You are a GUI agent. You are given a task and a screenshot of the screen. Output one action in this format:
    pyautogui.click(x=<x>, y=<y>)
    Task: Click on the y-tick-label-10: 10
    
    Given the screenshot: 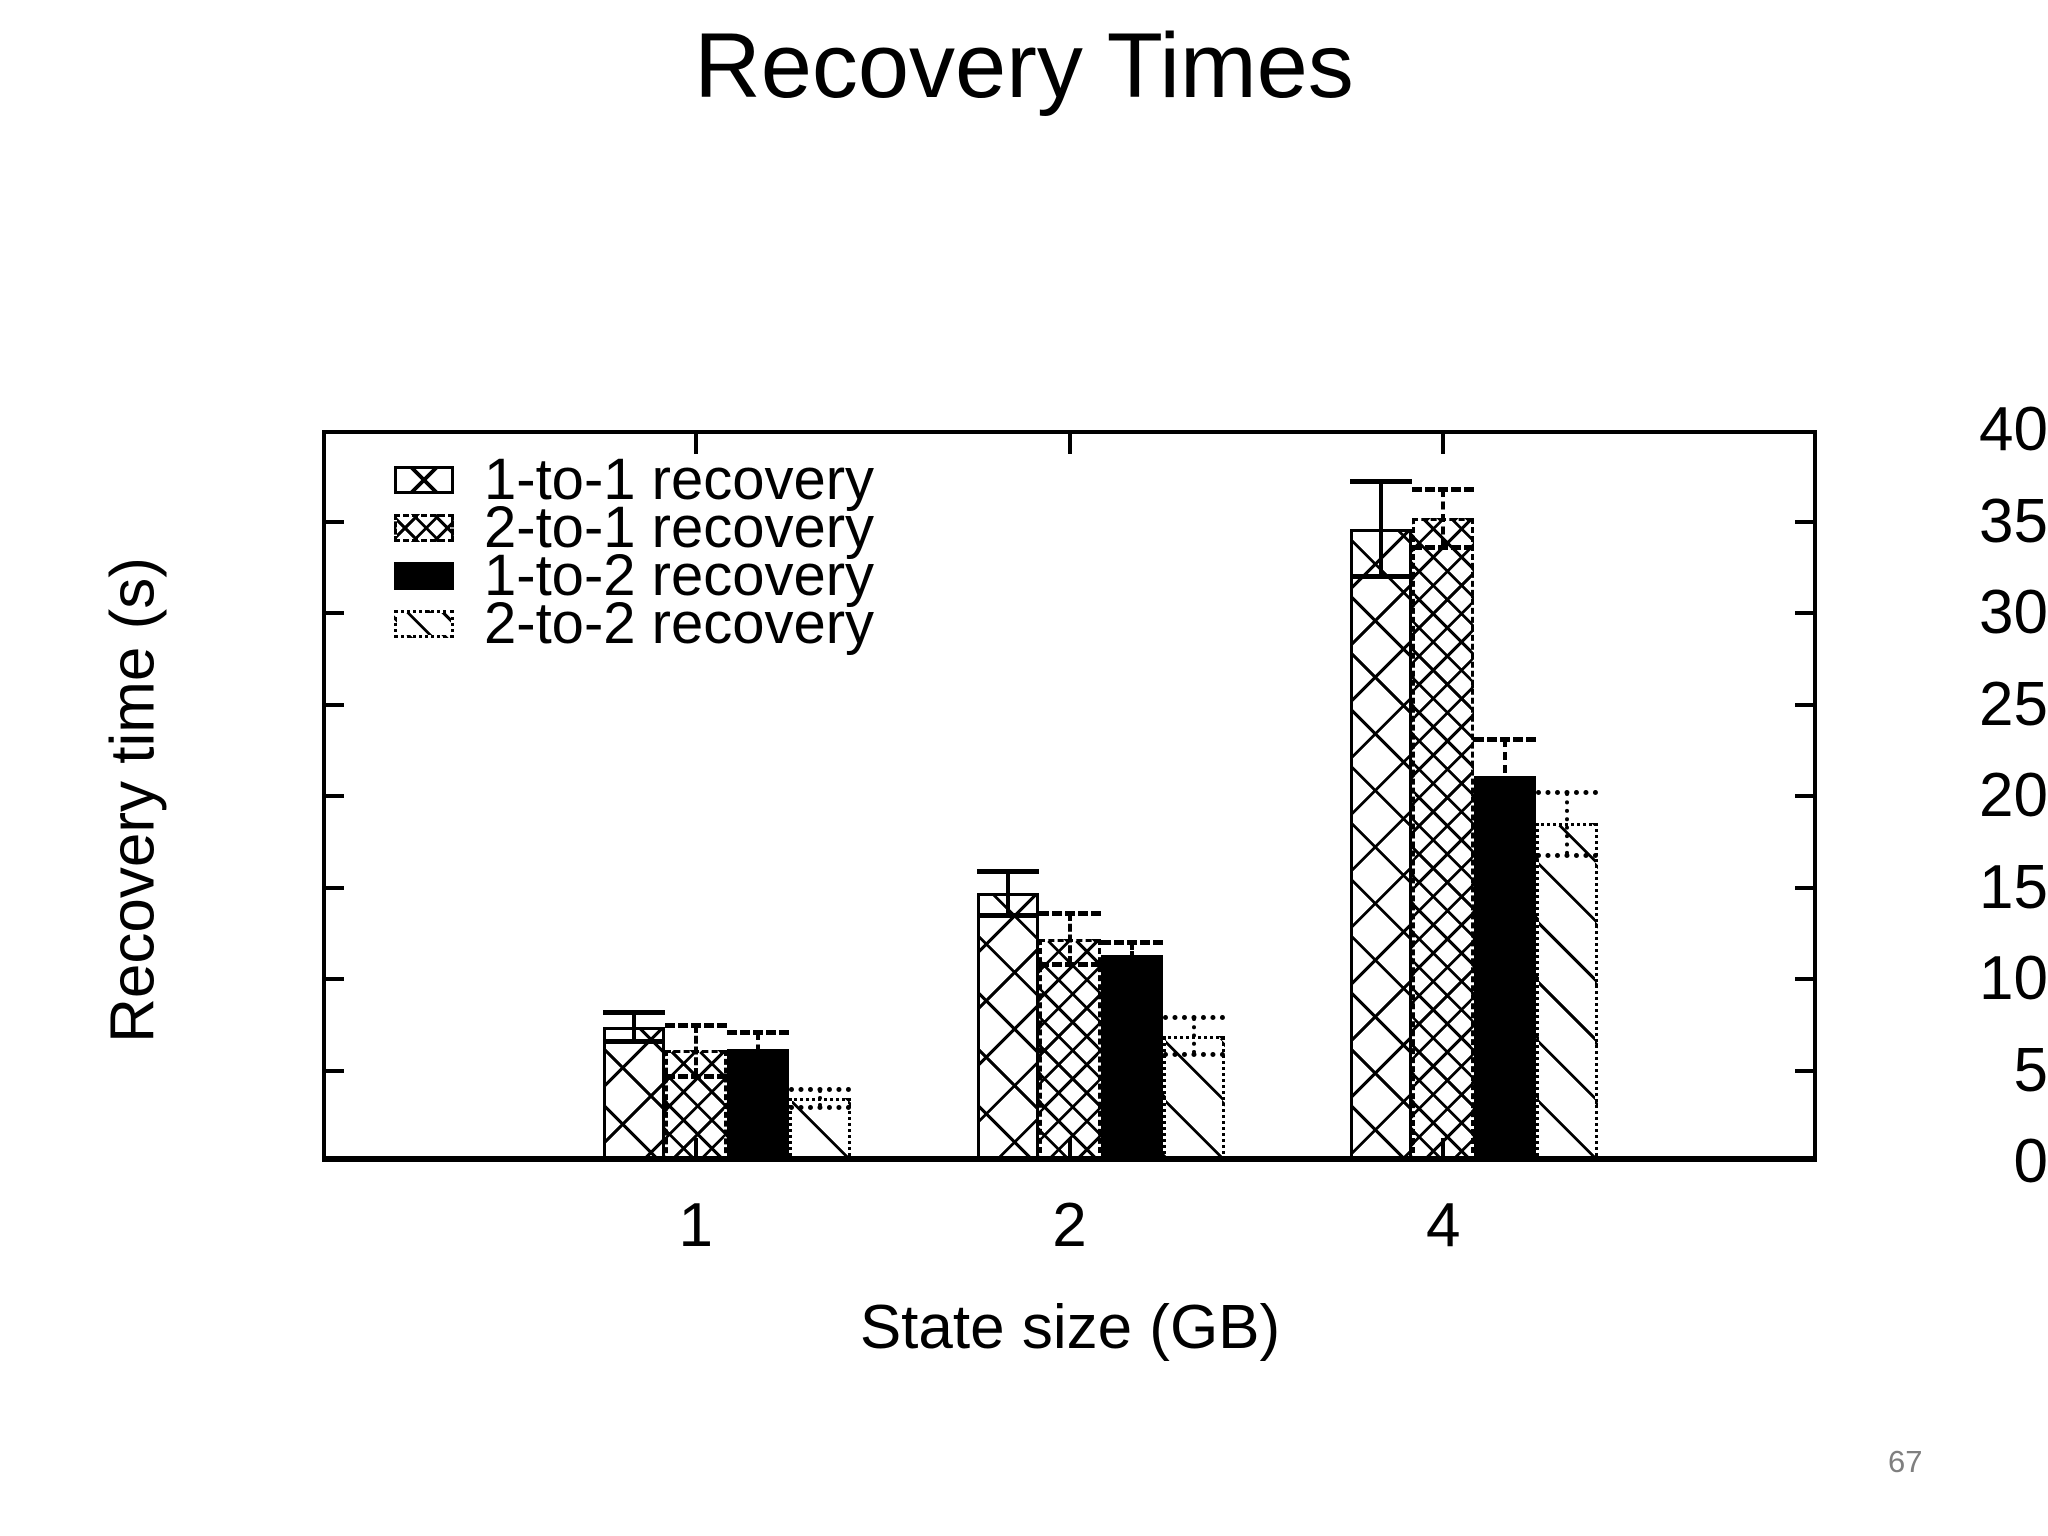 What is the action you would take?
    pyautogui.click(x=2013, y=978)
    